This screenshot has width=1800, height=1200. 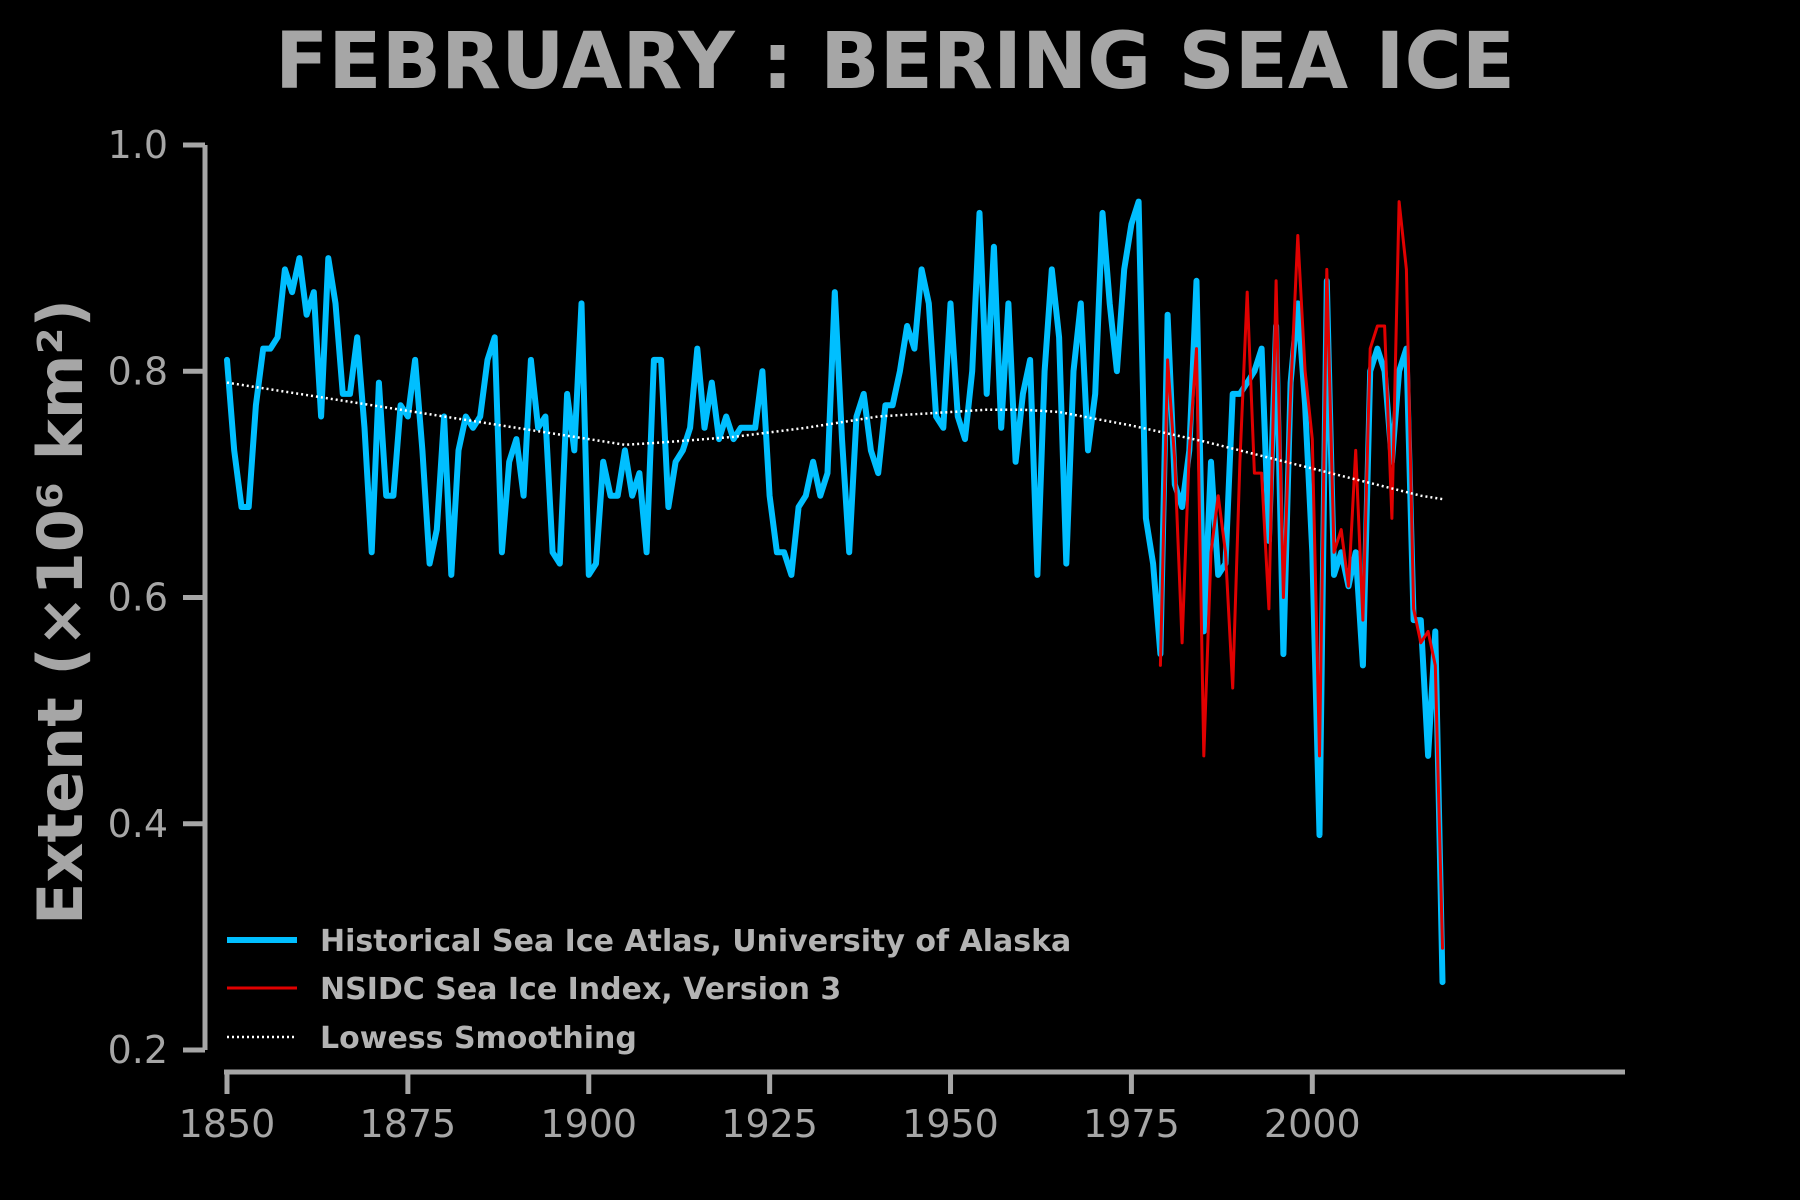 What do you see at coordinates (227, 1124) in the screenshot?
I see `x-tick-label: 1850` at bounding box center [227, 1124].